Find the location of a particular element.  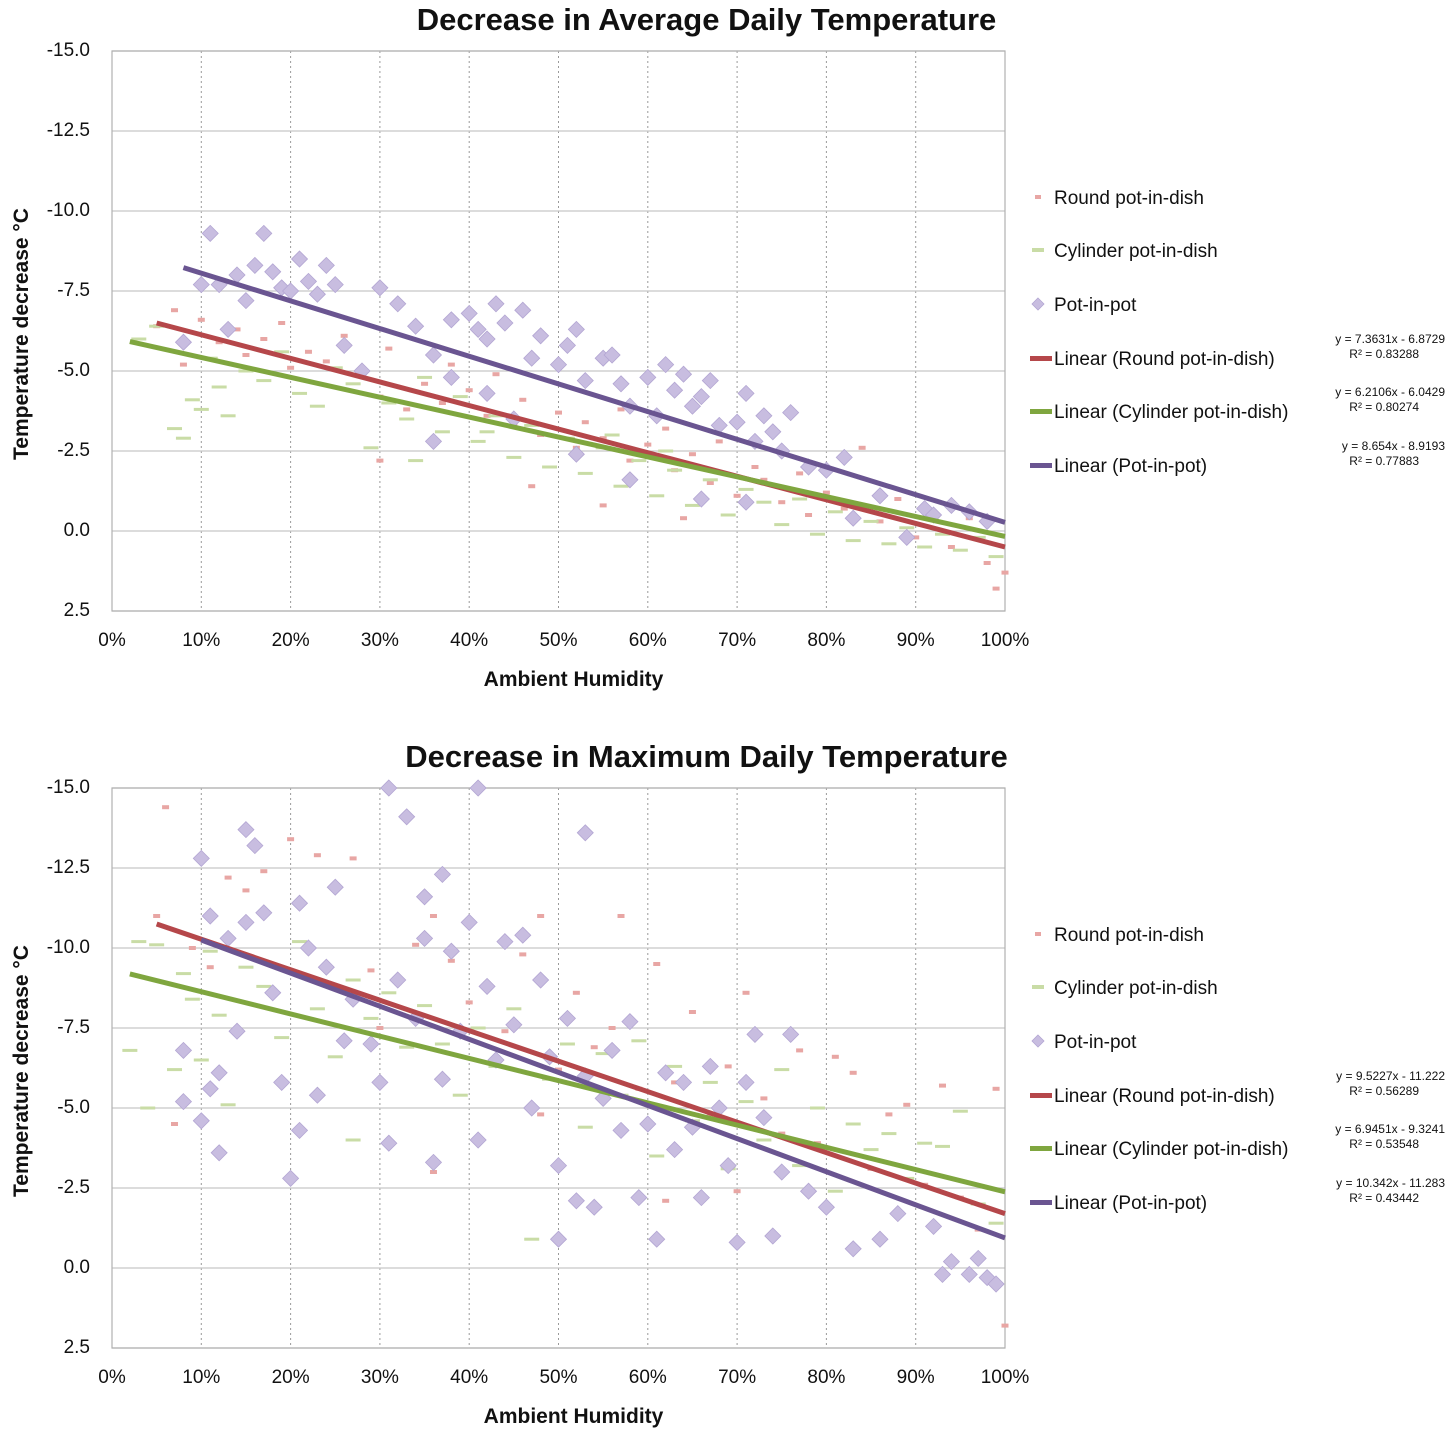

r-squared-text: R² = 0.77883 is located at coordinates (1384, 461).